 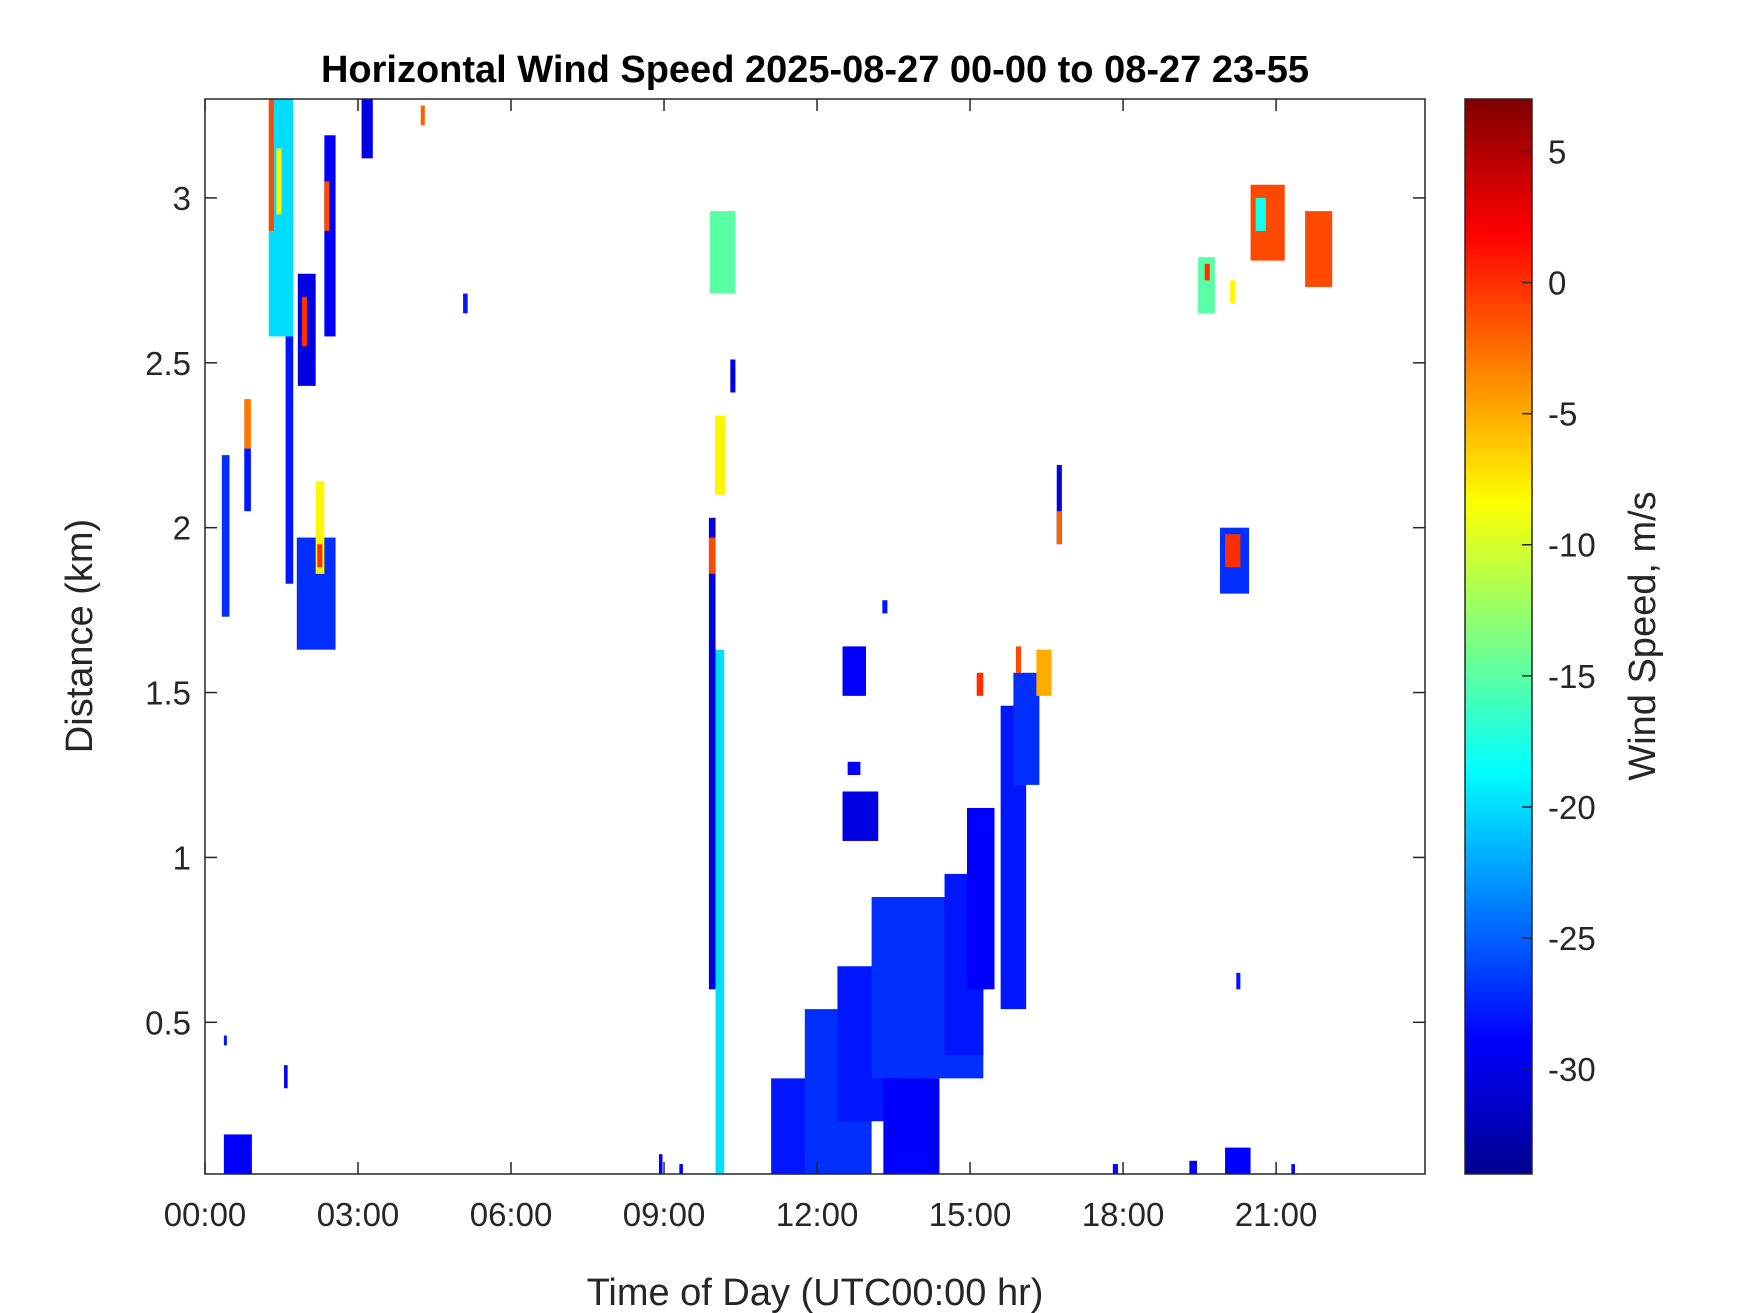 What do you see at coordinates (1572, 938) in the screenshot?
I see `colorbar-tick-label: -25` at bounding box center [1572, 938].